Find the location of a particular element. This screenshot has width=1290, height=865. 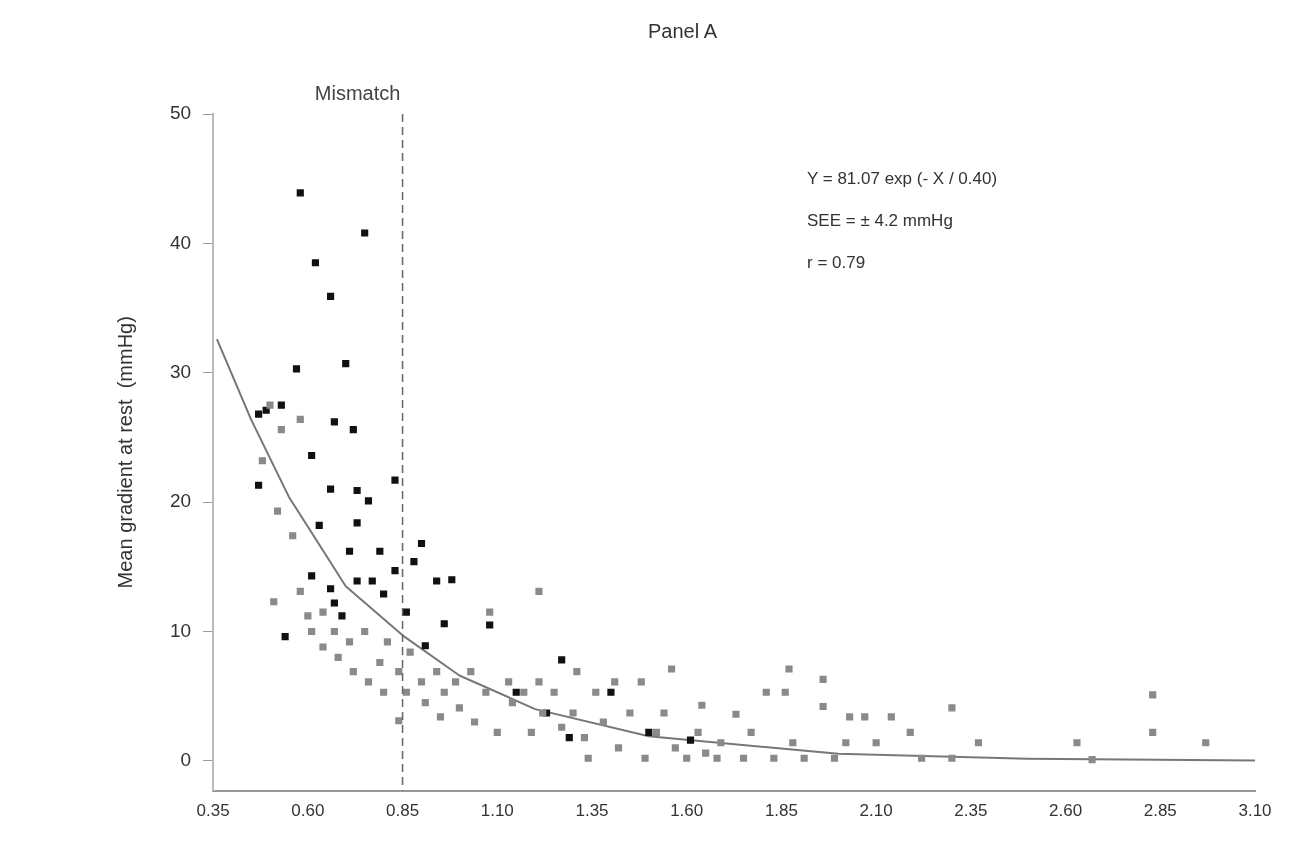

x-tick-label: 2.85 is located at coordinates (1160, 811).